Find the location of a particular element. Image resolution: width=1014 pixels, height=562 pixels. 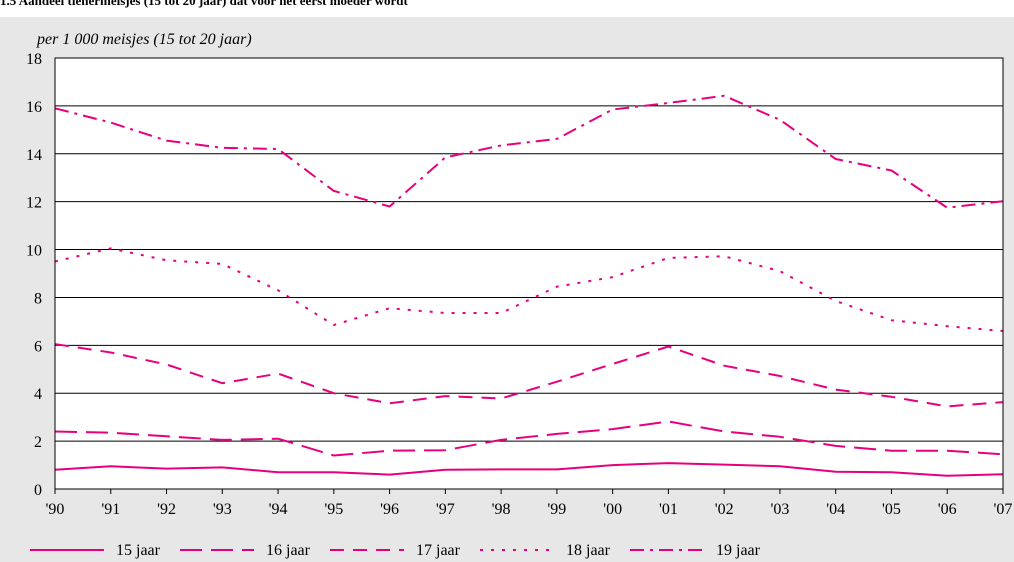

x-tick-label: '97 is located at coordinates (445, 509).